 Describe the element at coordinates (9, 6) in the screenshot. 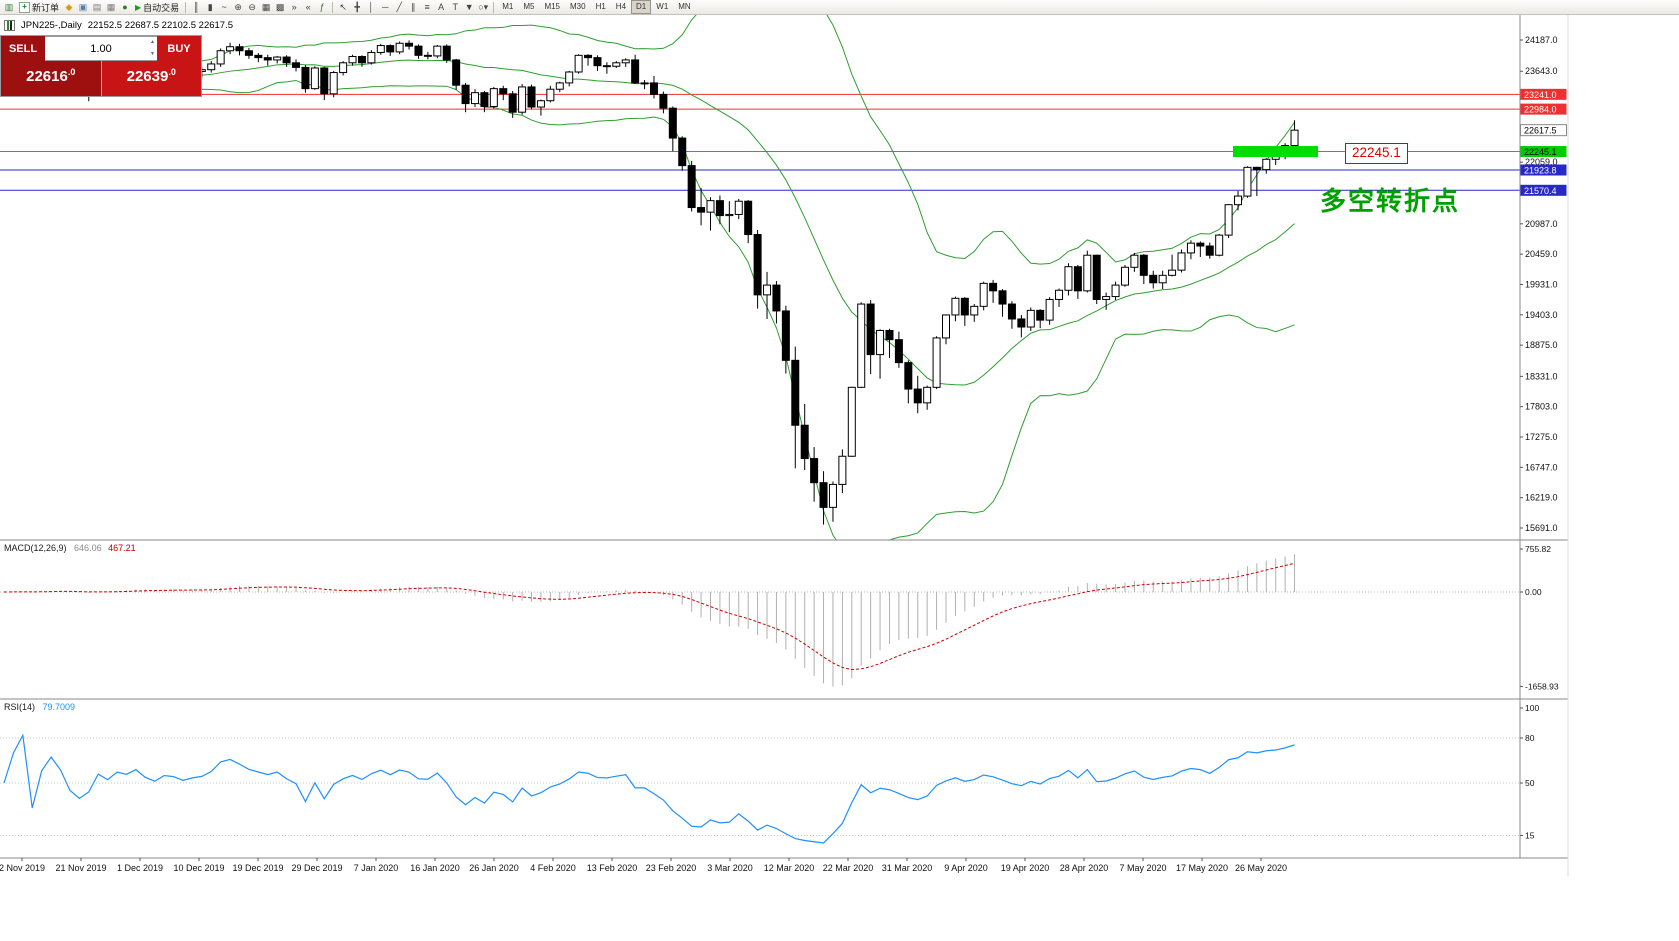

I see `new-chart-icon: ▥` at that location.